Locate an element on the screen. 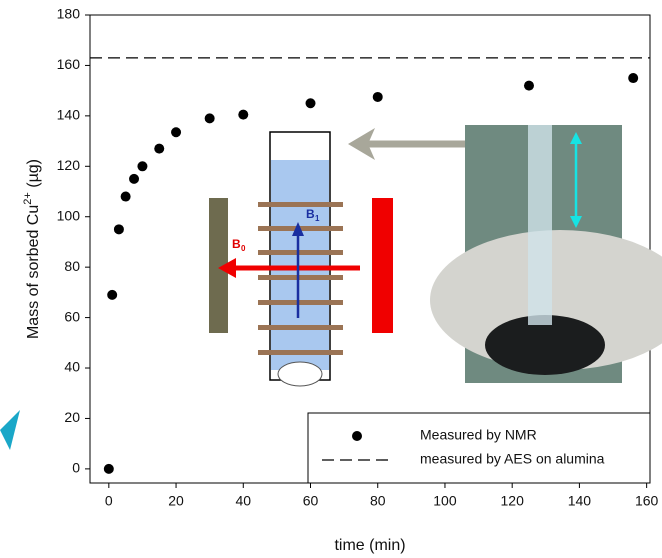 The width and height of the screenshot is (662, 558). legend is located at coordinates (479, 448).